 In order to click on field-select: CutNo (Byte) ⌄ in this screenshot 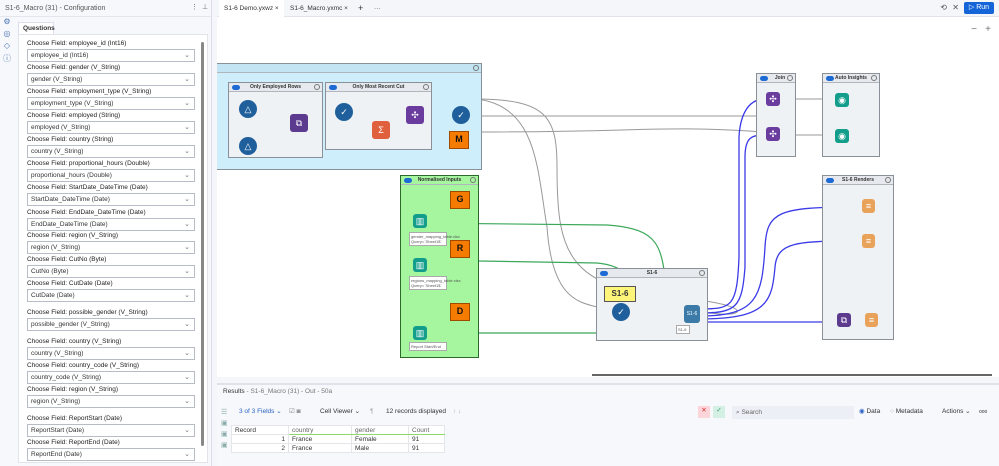, I will do `click(111, 271)`.